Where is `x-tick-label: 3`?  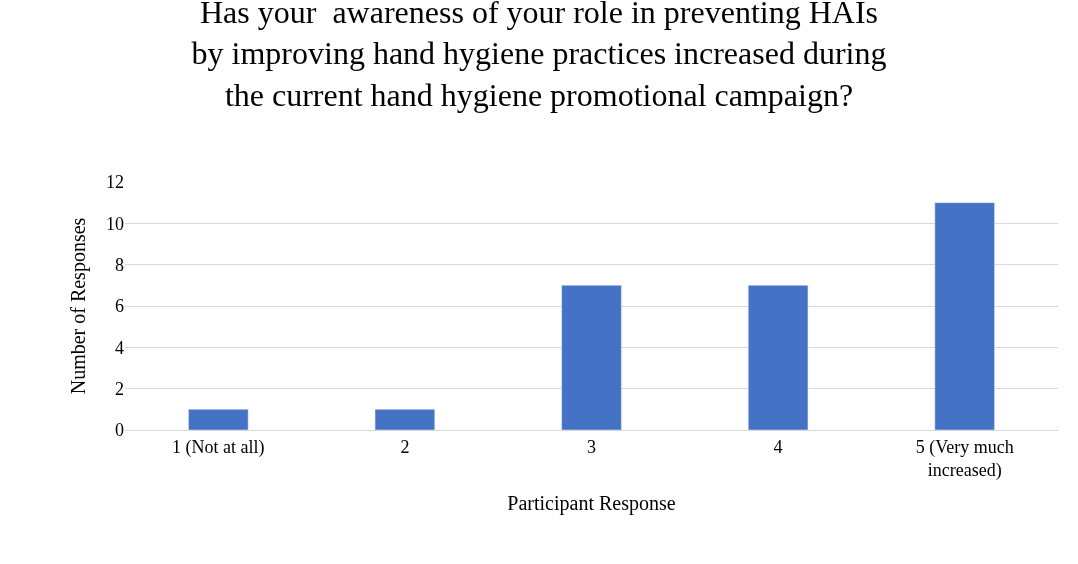
x-tick-label: 3 is located at coordinates (591, 446).